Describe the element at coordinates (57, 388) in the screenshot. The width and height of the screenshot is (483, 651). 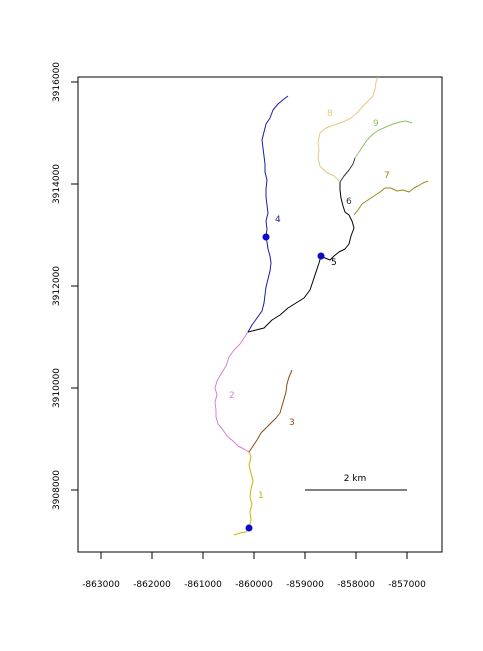
I see `y-tick-label: 3910000` at that location.